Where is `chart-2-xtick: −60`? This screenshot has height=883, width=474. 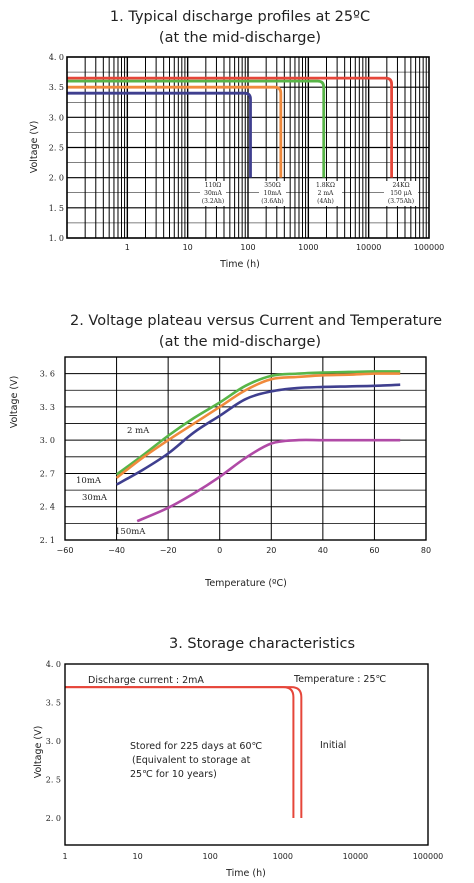 chart-2-xtick: −60 is located at coordinates (65, 550).